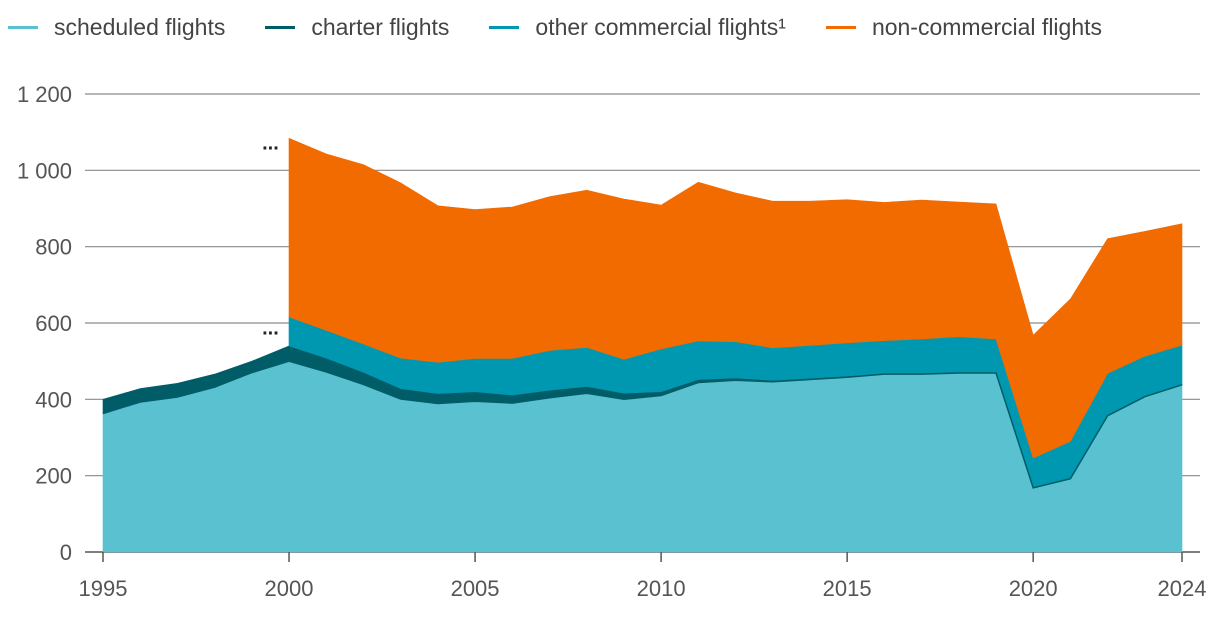  Describe the element at coordinates (1033, 588) in the screenshot. I see `x-tick-label-2020: 2020` at that location.